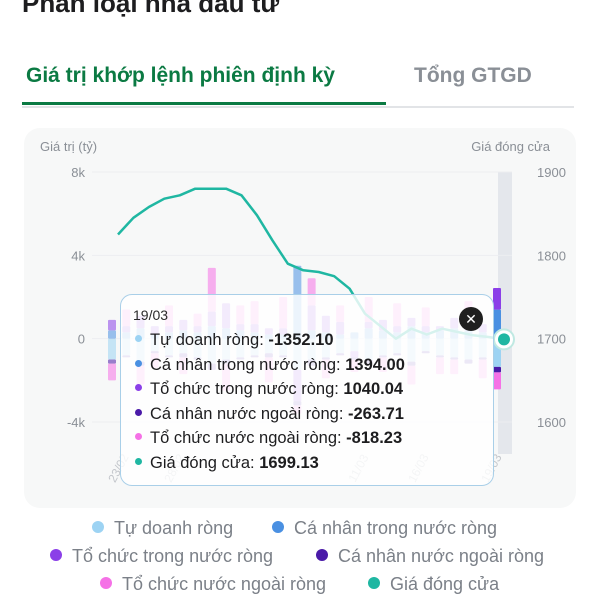 This screenshot has width=600, height=600. I want to click on tooltip-row: Tổ chức nước ngoài ròng: -818.23, so click(268, 440).